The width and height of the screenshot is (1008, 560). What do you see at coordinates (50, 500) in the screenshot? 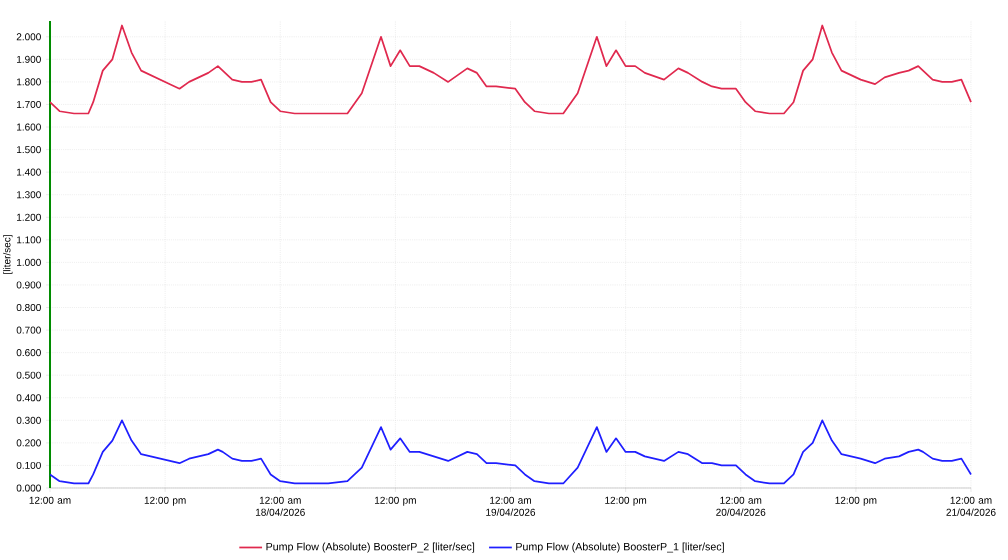
I see `x-tick-label: 12:00 am` at bounding box center [50, 500].